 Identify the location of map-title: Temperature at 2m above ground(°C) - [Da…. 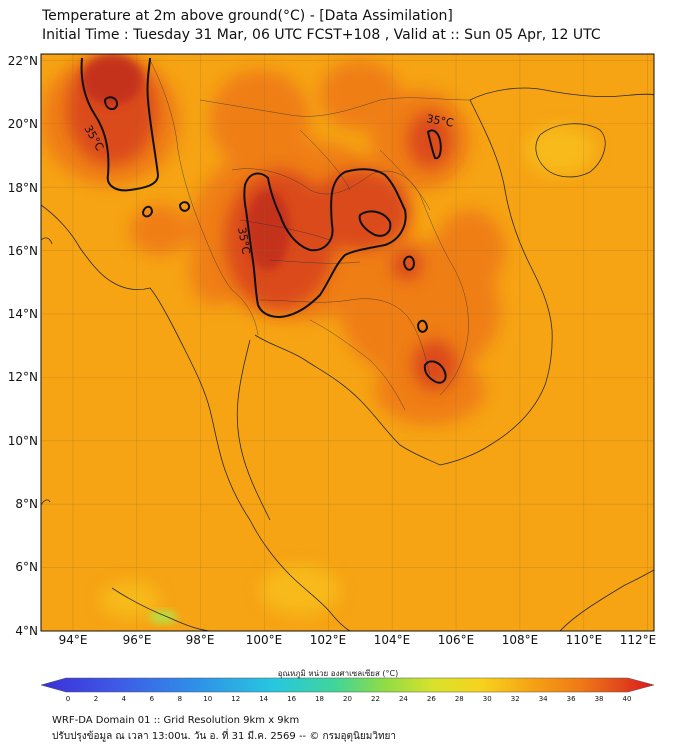
(247, 16).